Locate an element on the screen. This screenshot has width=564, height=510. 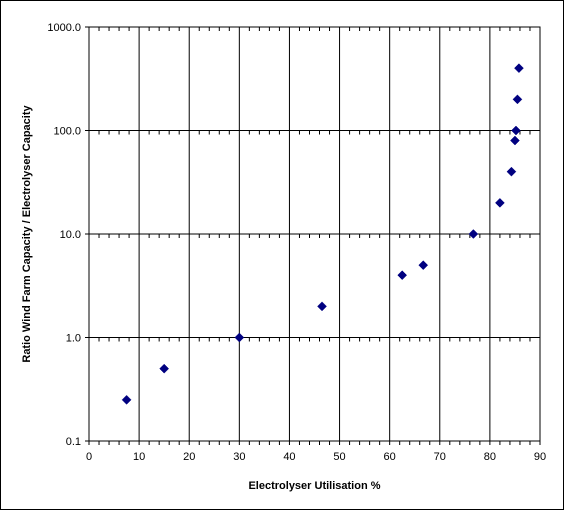
x-tick-label: 50 is located at coordinates (339, 457).